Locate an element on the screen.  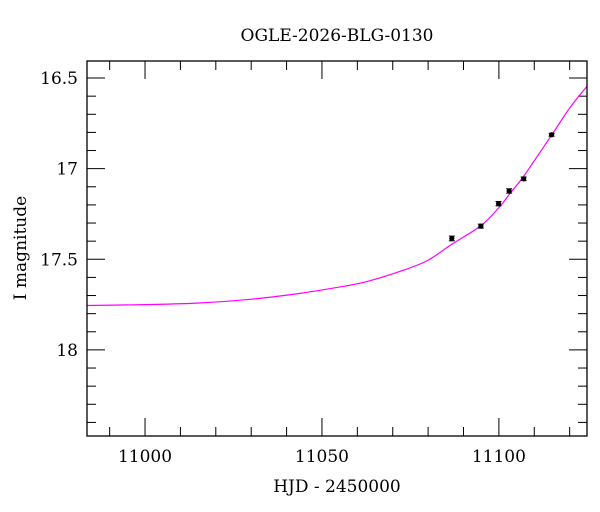
x-axis-label: HJD - 2450000 is located at coordinates (337, 487).